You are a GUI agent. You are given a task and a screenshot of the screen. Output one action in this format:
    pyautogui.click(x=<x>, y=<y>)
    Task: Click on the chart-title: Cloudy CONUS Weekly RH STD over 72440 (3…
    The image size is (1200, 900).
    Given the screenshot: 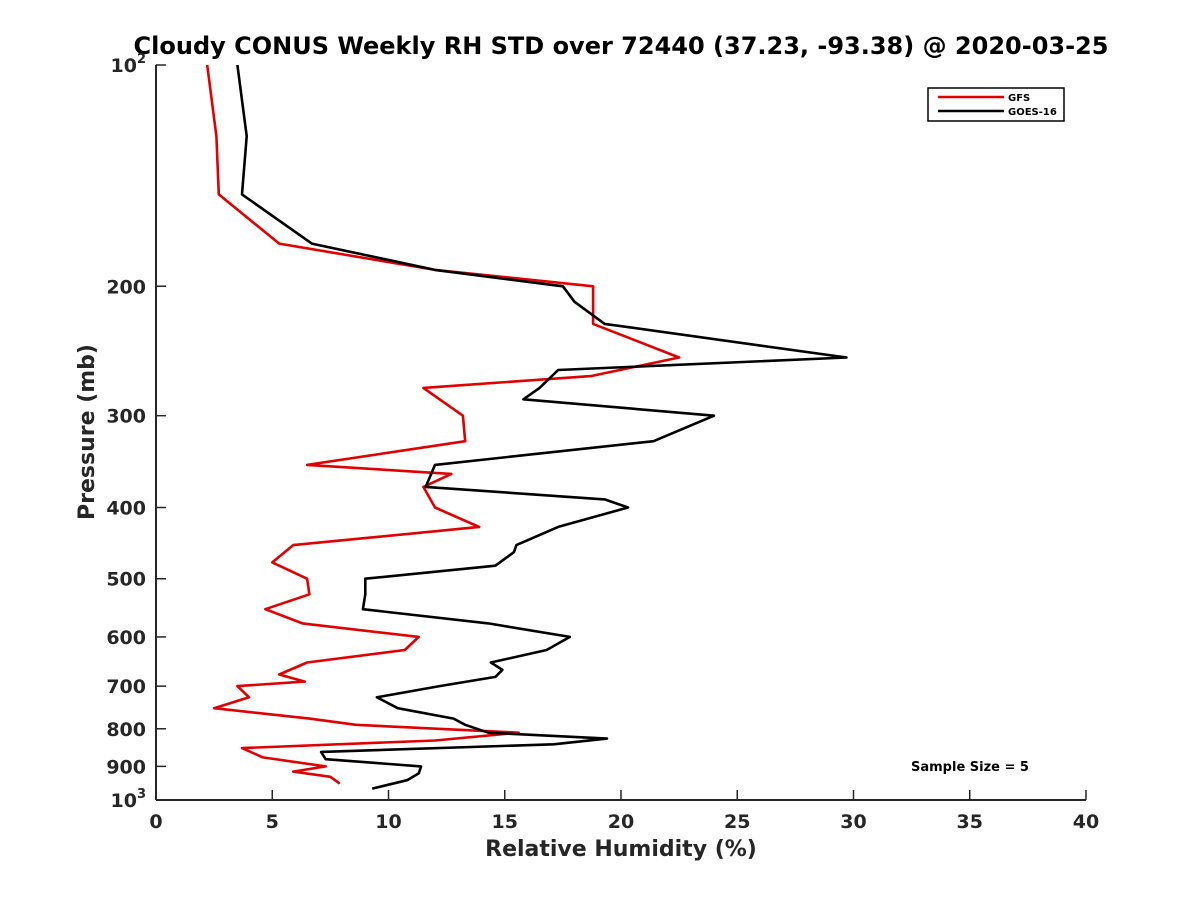 What is the action you would take?
    pyautogui.click(x=621, y=46)
    